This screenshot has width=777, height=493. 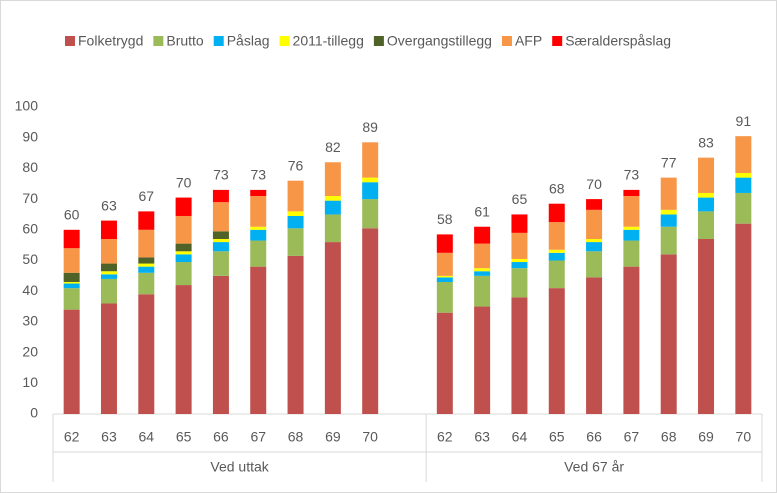 What do you see at coordinates (744, 121) in the screenshot?
I see `total-label: 91` at bounding box center [744, 121].